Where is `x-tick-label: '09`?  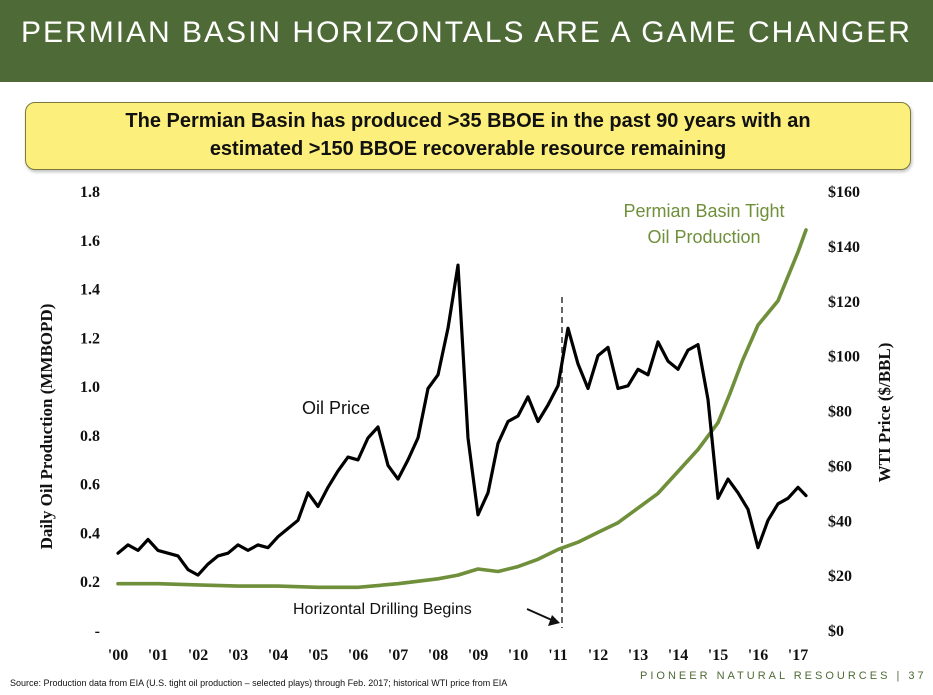 x-tick-label: '09 is located at coordinates (478, 655).